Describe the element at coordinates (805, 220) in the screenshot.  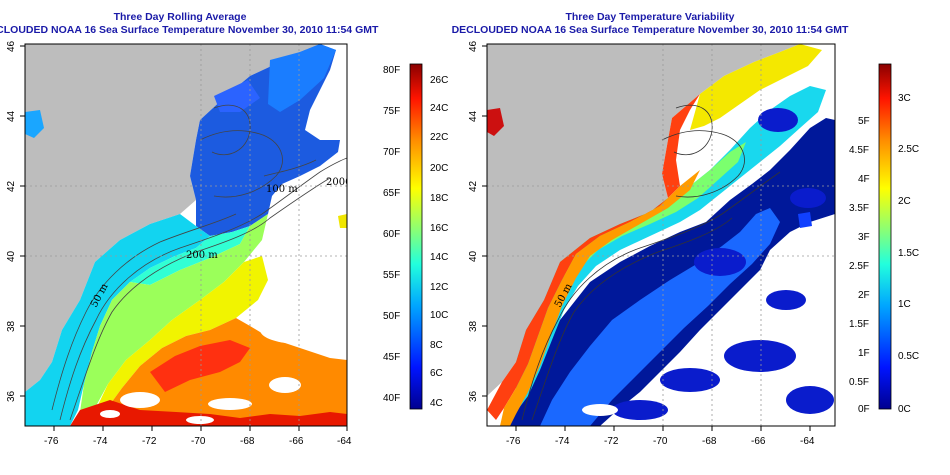
I see `right-map-offshore-blue-patch` at that location.